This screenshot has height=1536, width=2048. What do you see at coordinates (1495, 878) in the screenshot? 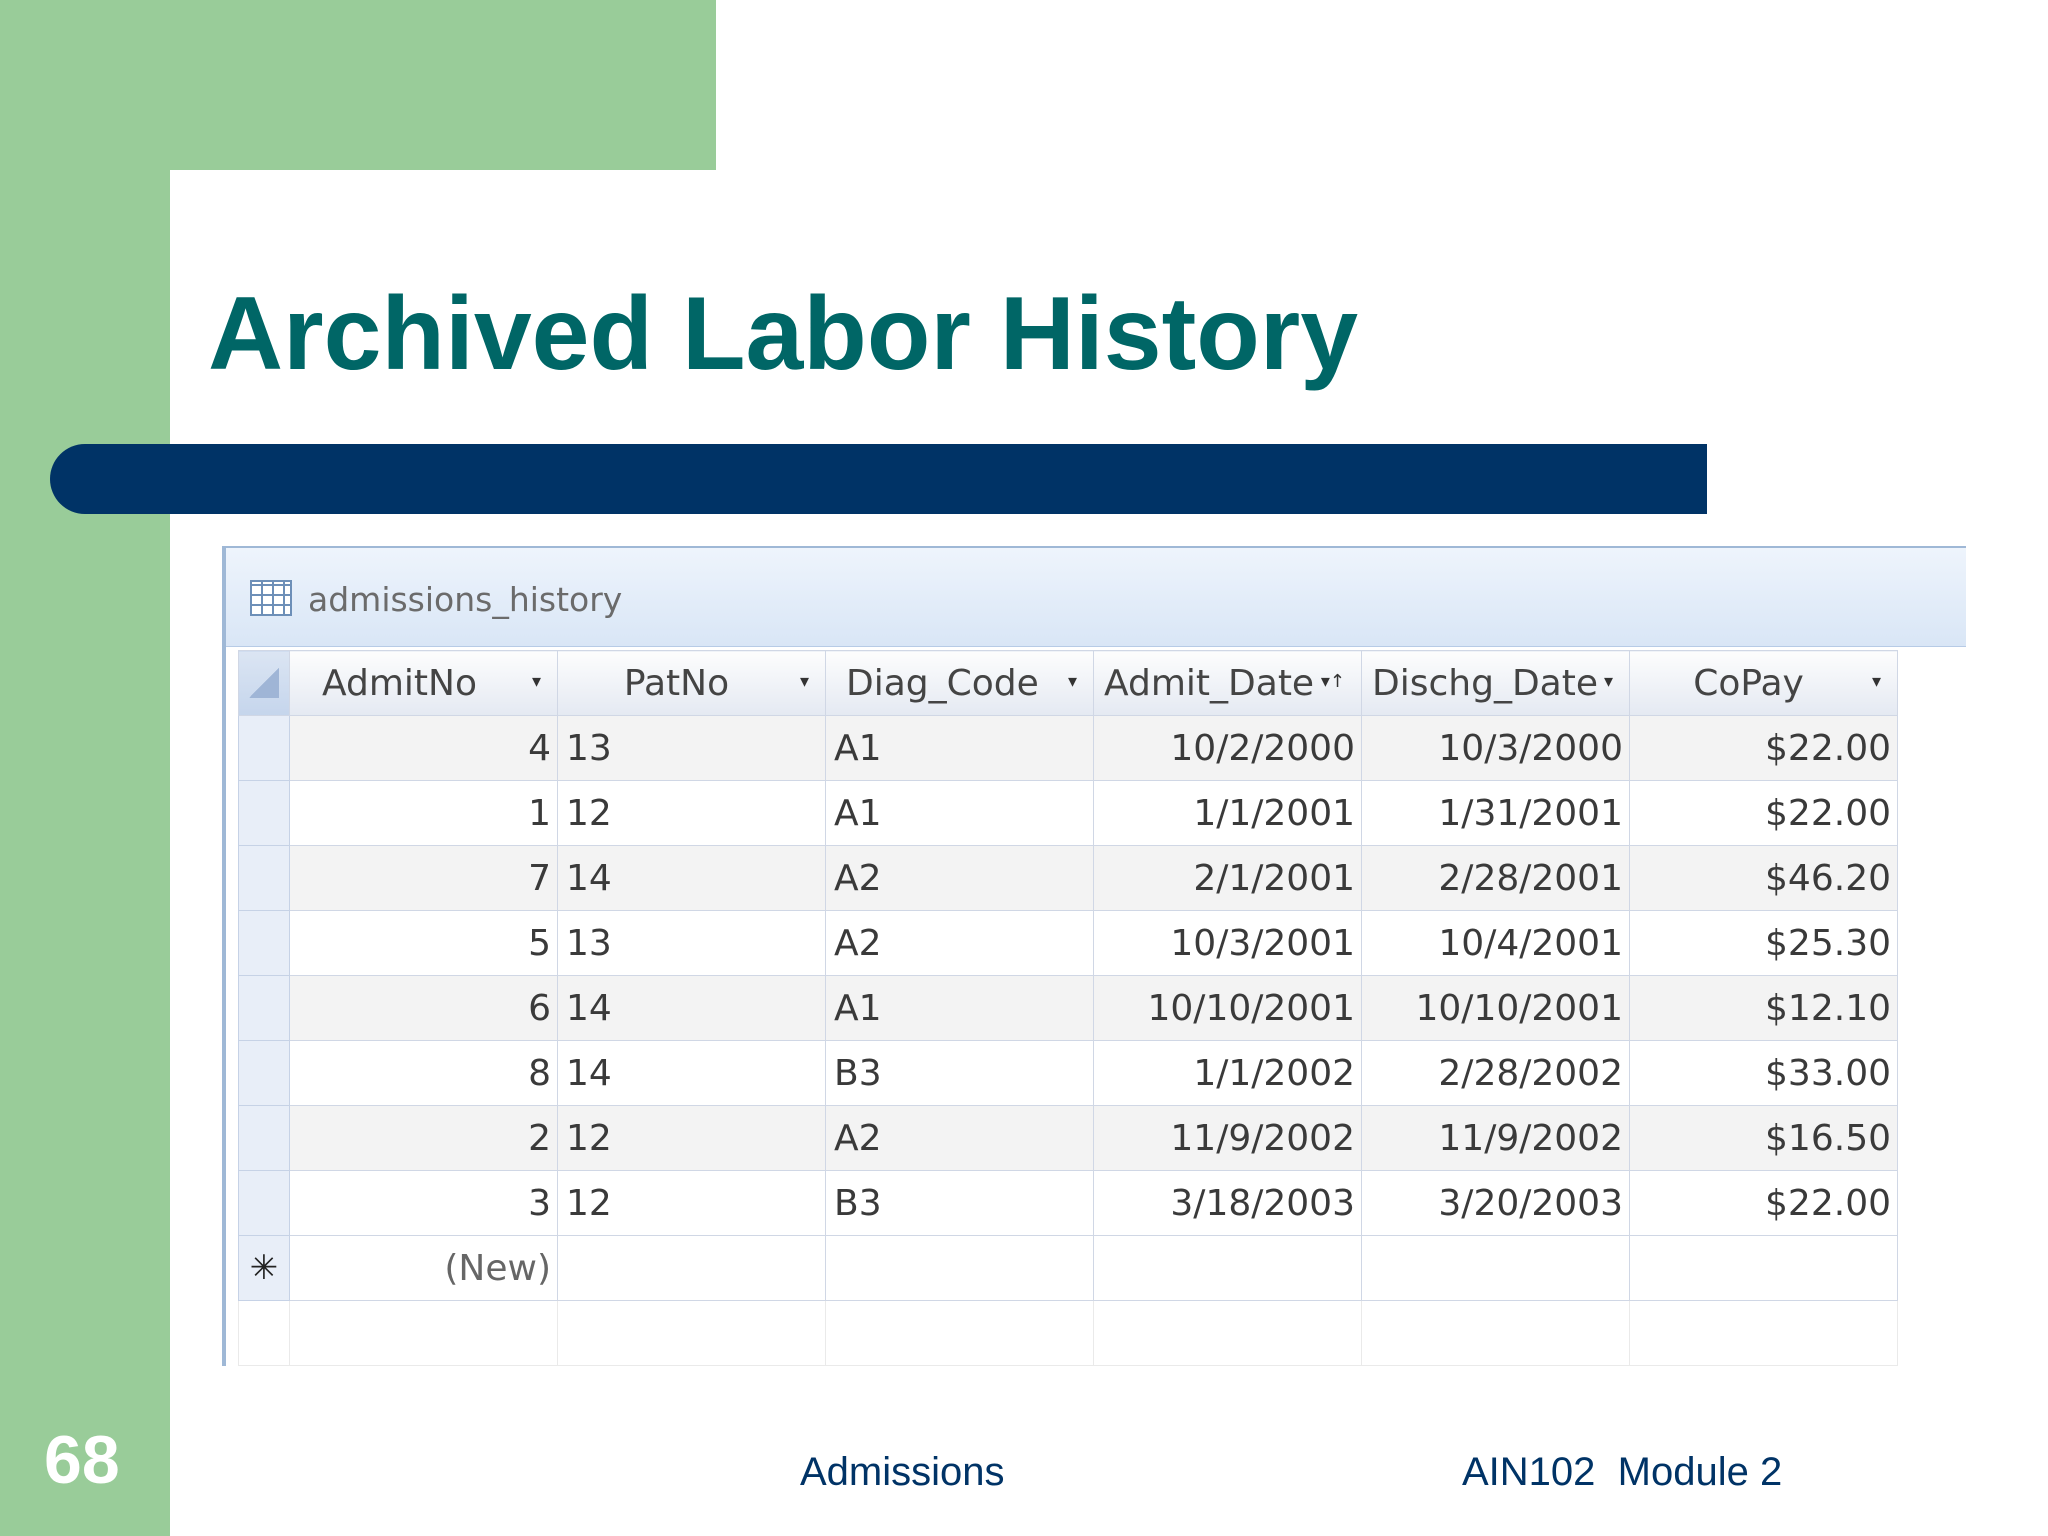
I see `cell-dischg-date: 2/28/2001` at bounding box center [1495, 878].